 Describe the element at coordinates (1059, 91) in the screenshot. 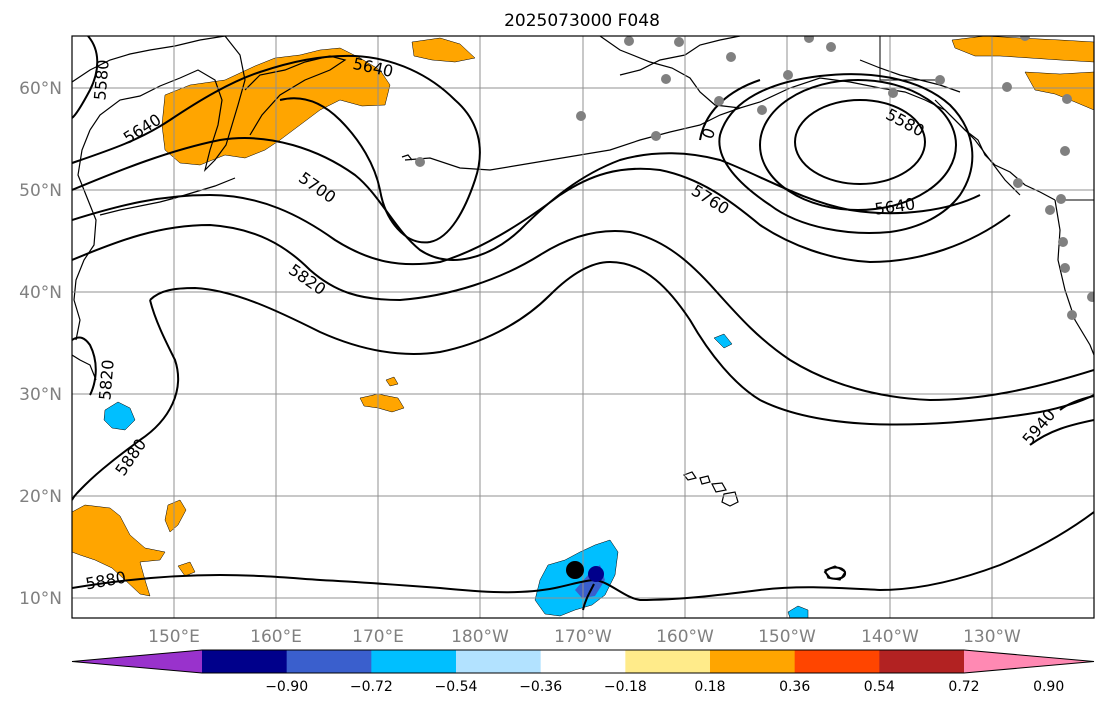

I see `anomaly-region-pacific-northwest` at that location.